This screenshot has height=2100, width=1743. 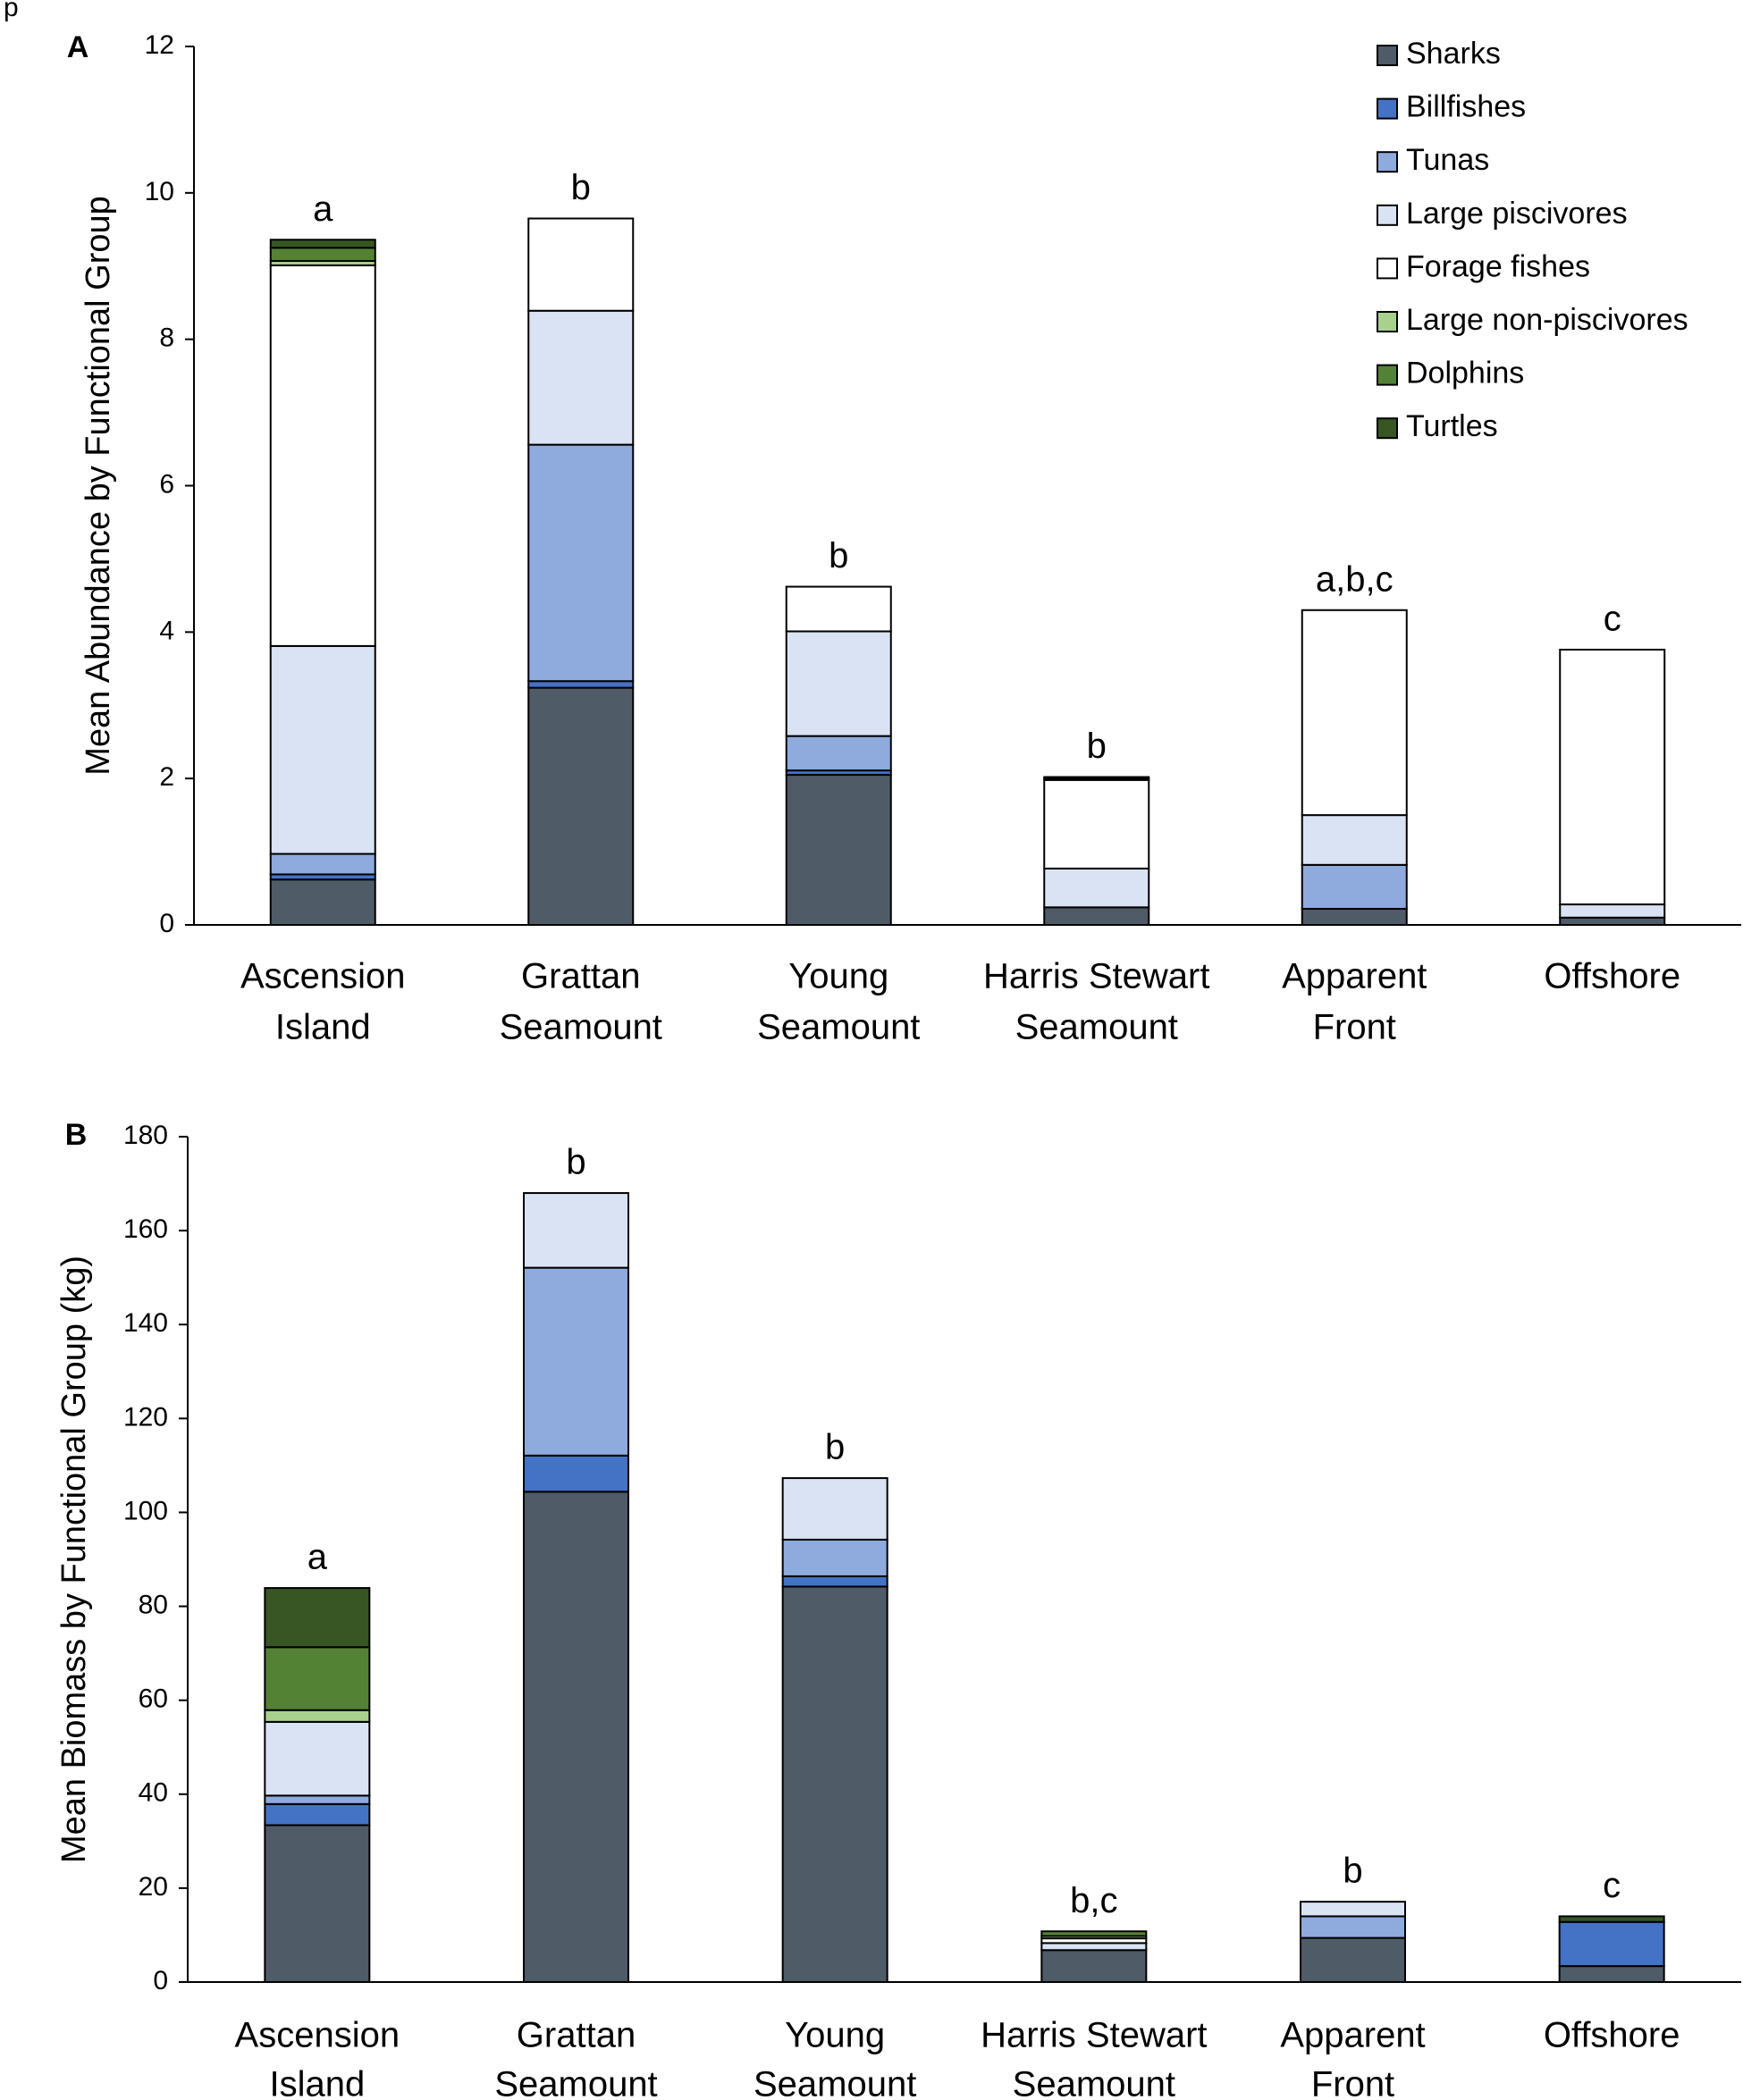 I want to click on legend-label: Large piscivores, so click(x=1517, y=214).